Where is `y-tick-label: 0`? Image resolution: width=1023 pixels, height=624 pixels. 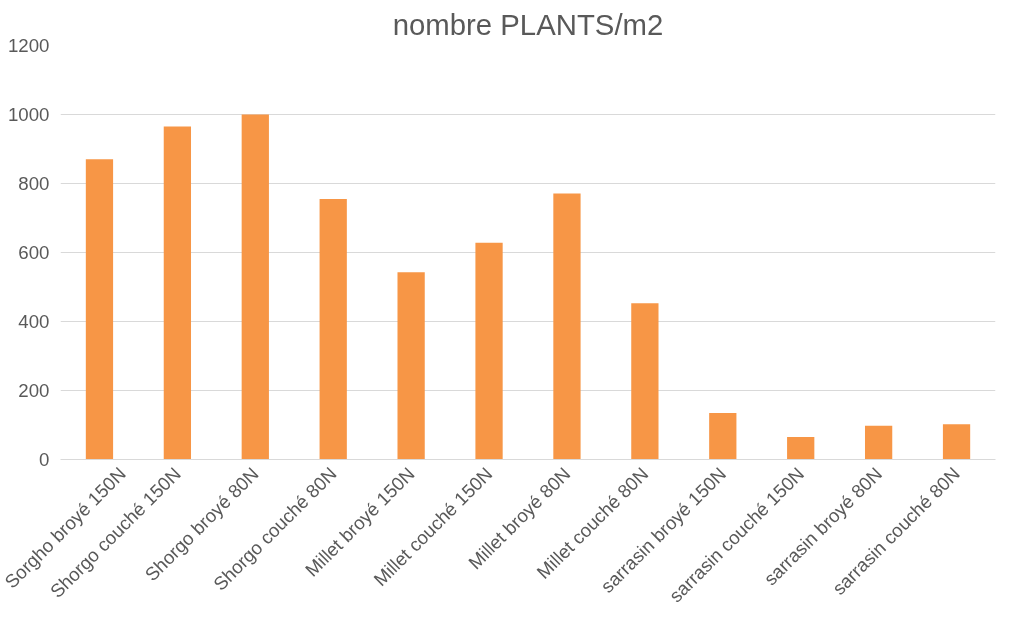 y-tick-label: 0 is located at coordinates (44, 459).